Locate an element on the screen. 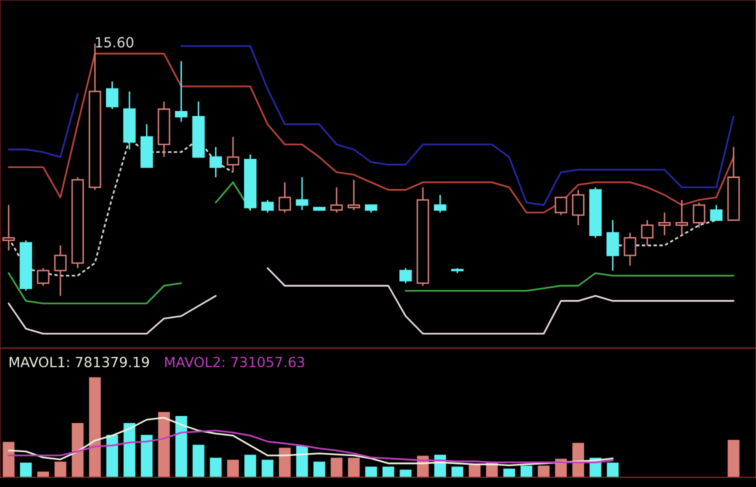  text: MAVOL1: 781379.19 is located at coordinates (79, 362).